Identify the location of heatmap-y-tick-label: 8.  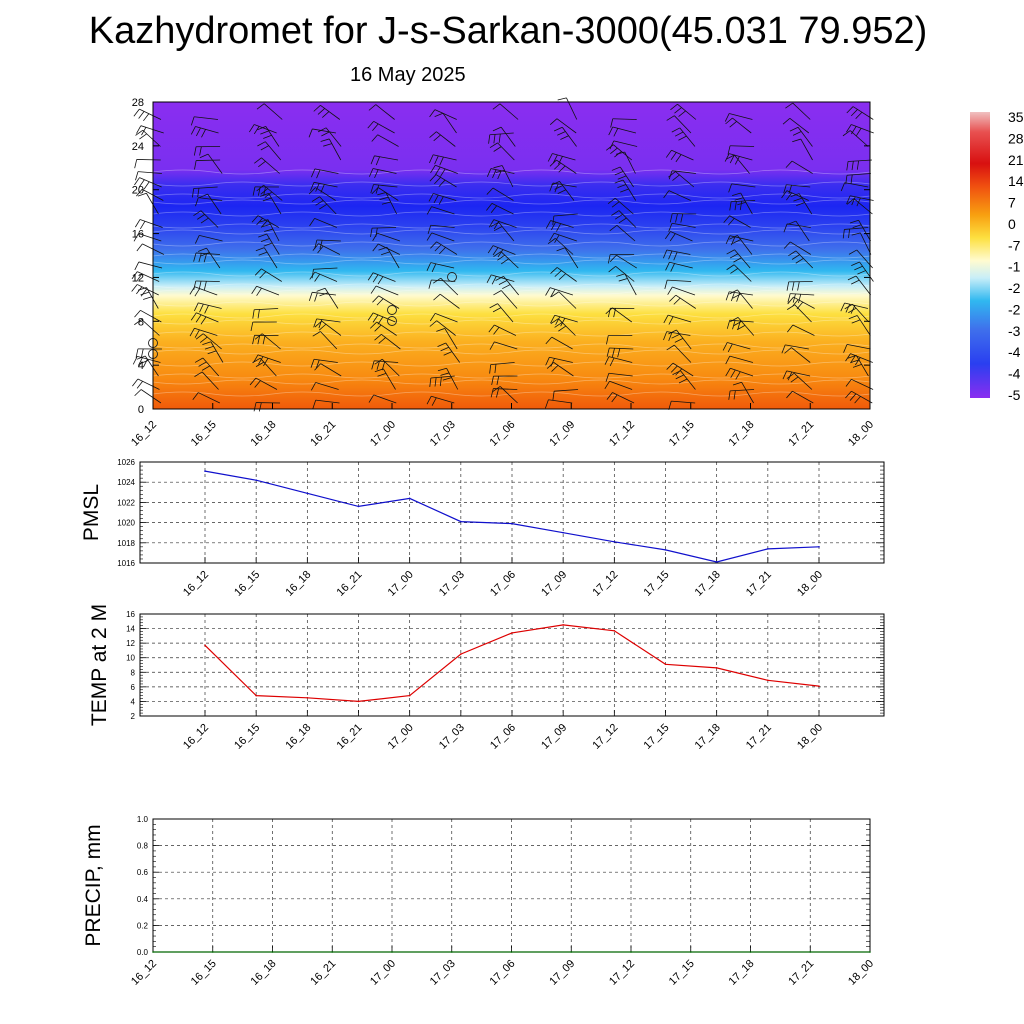
(141, 322).